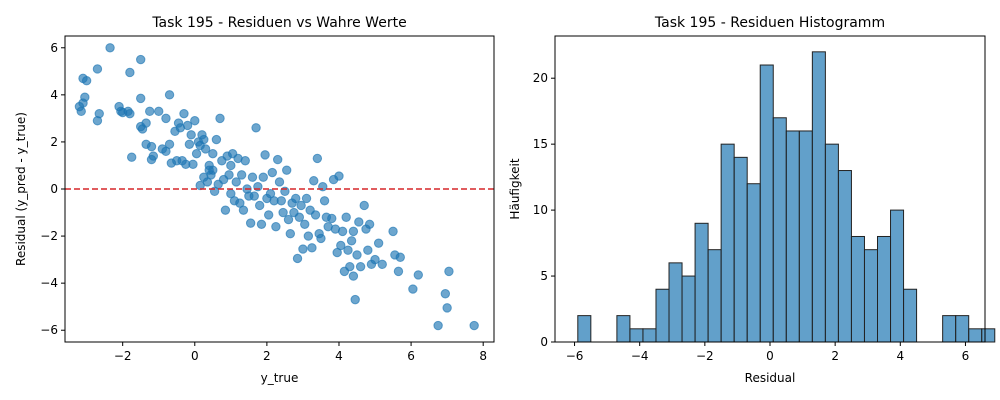  I want to click on scatter-x-tick-label: −2, so click(123, 356).